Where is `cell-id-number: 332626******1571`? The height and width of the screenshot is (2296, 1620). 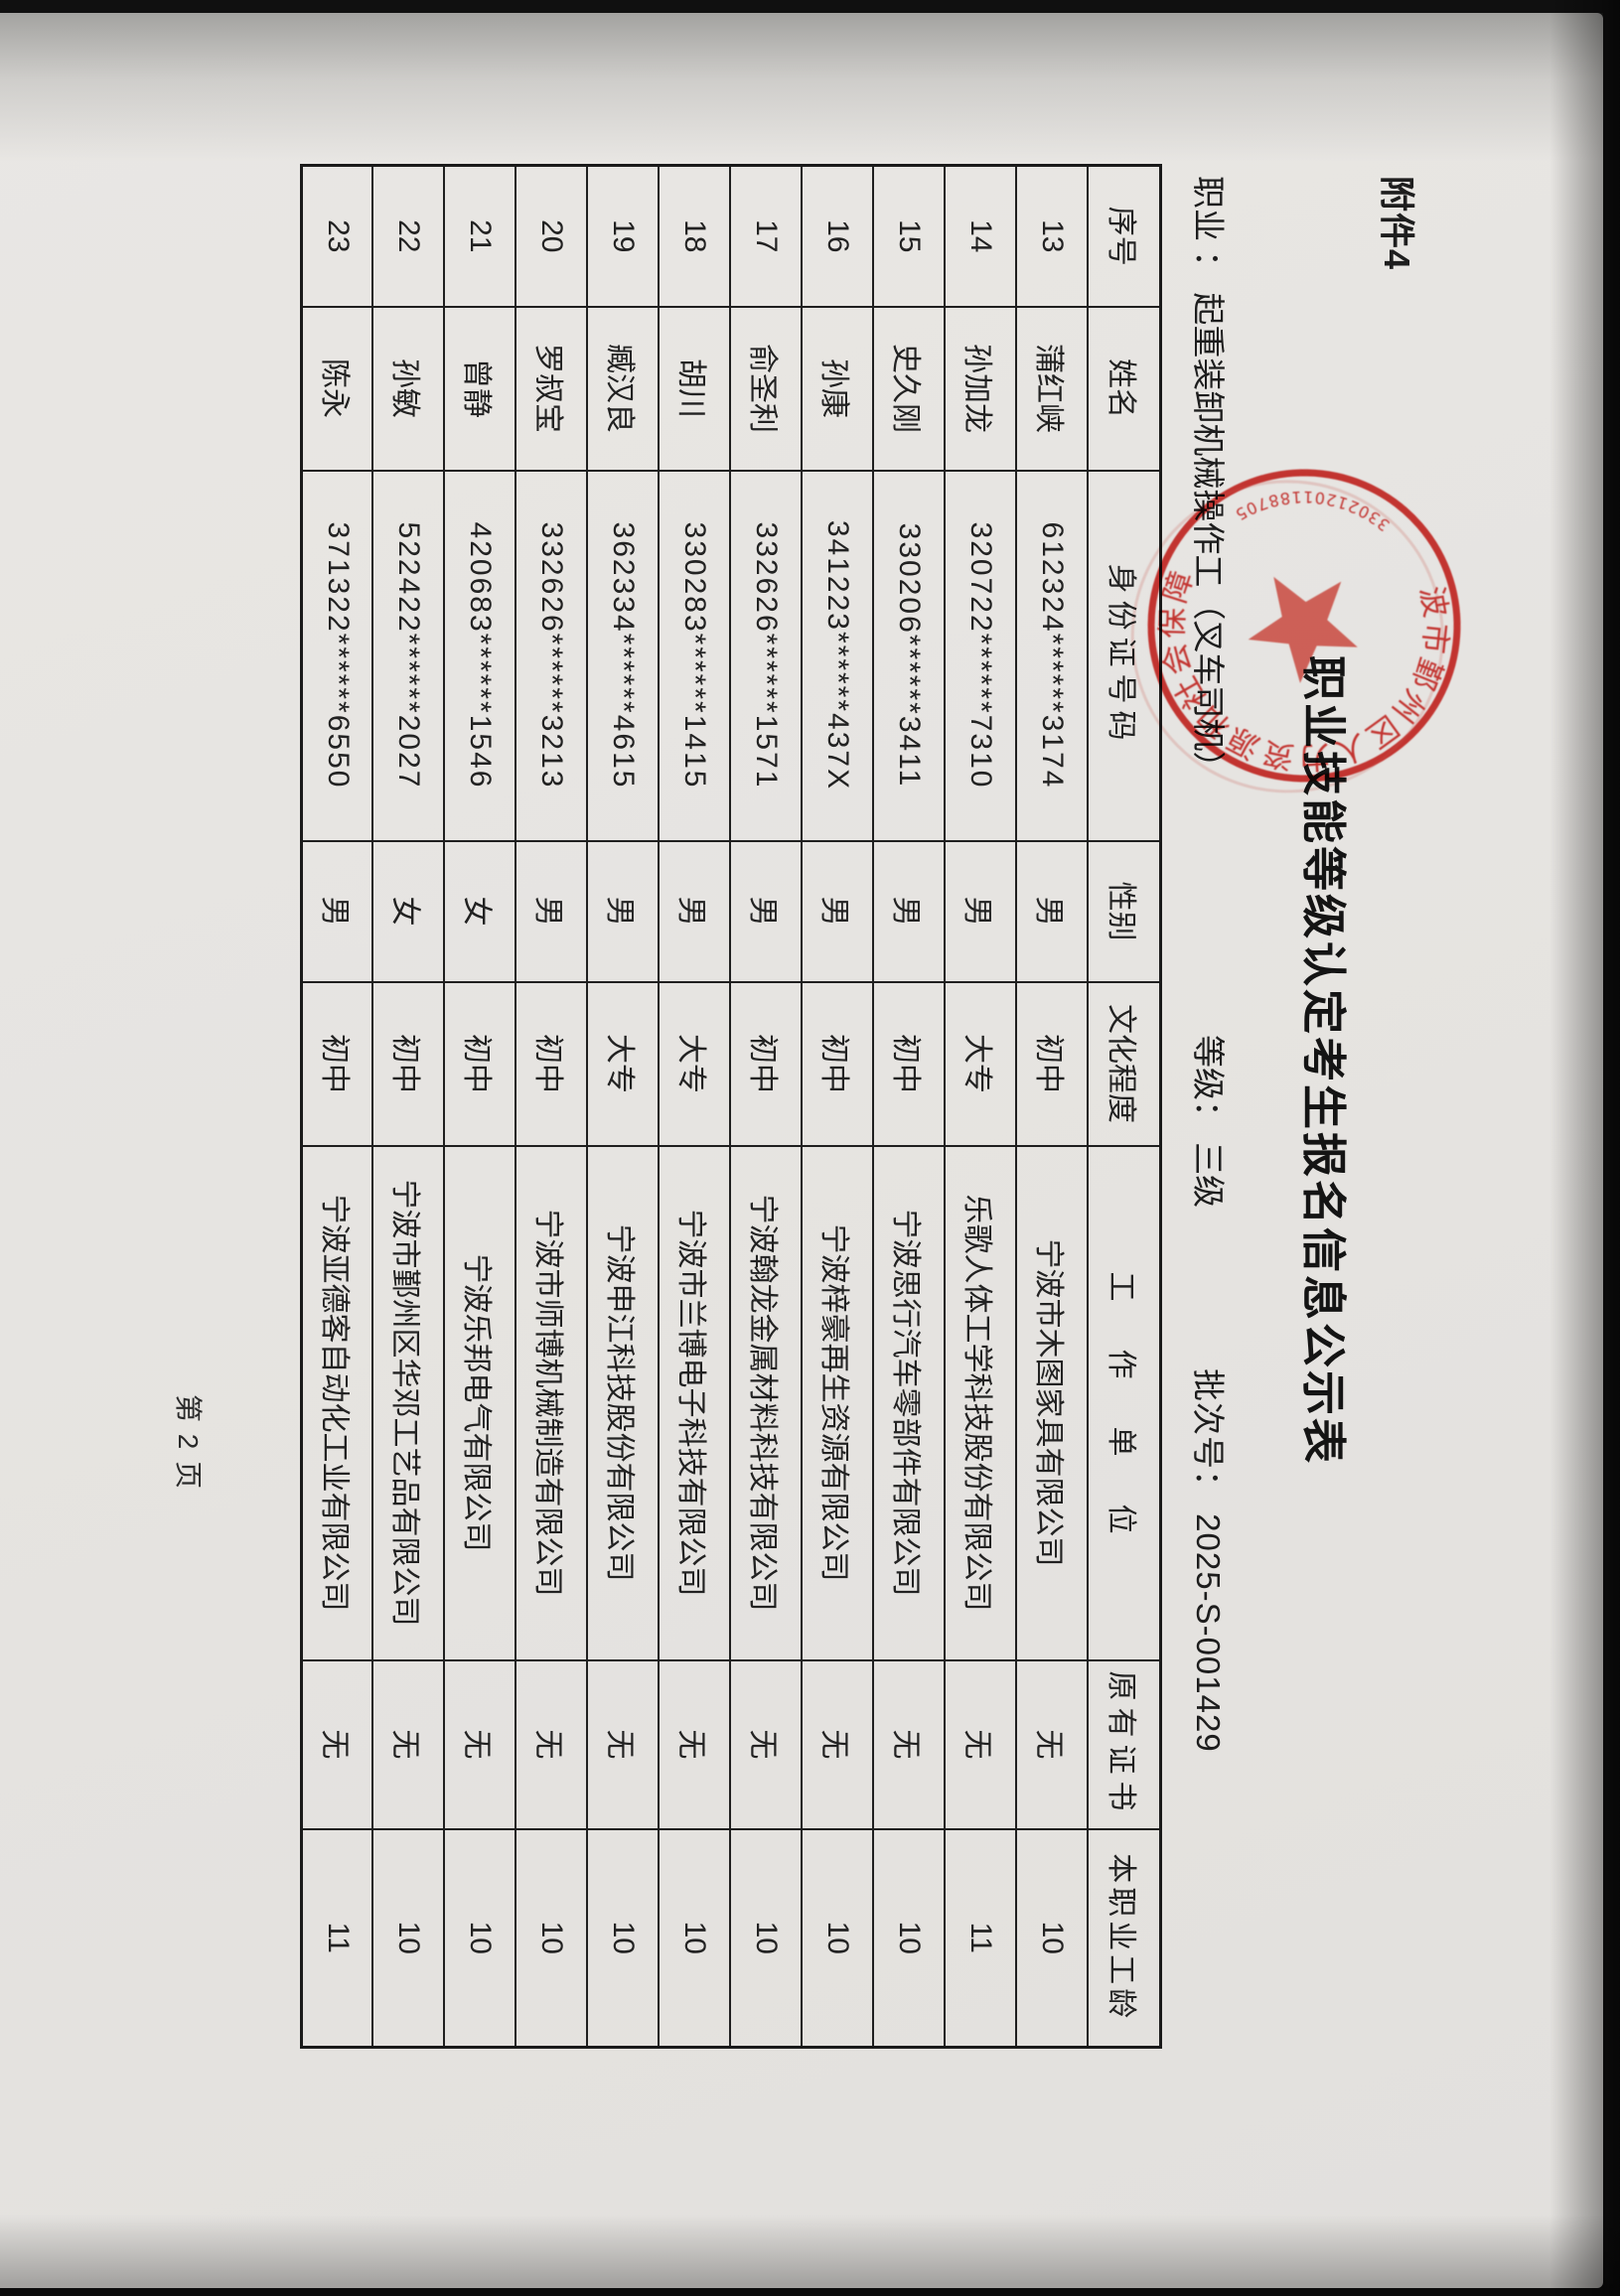 cell-id-number: 332626******1571 is located at coordinates (767, 655).